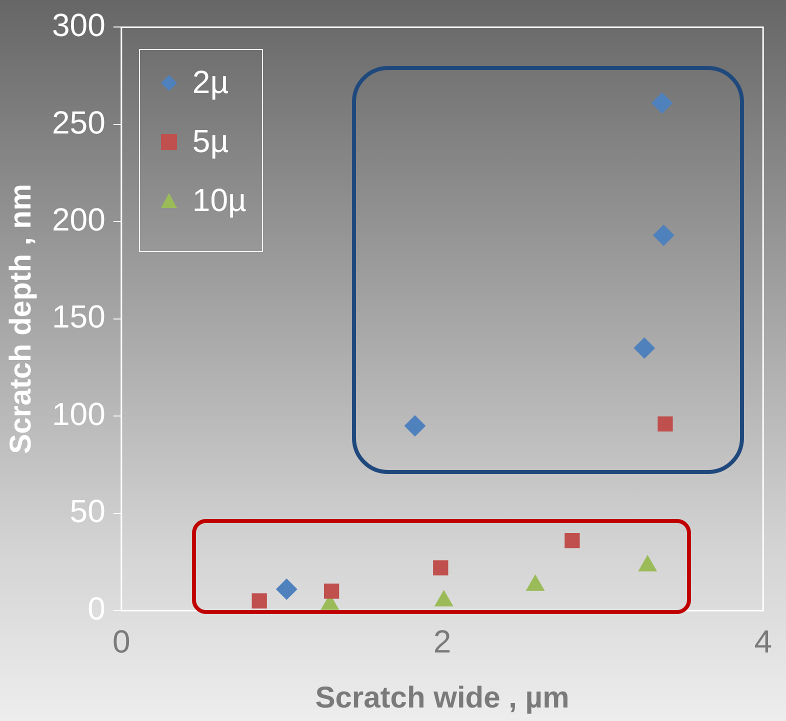  Describe the element at coordinates (79, 219) in the screenshot. I see `y-tick-label: 200` at that location.